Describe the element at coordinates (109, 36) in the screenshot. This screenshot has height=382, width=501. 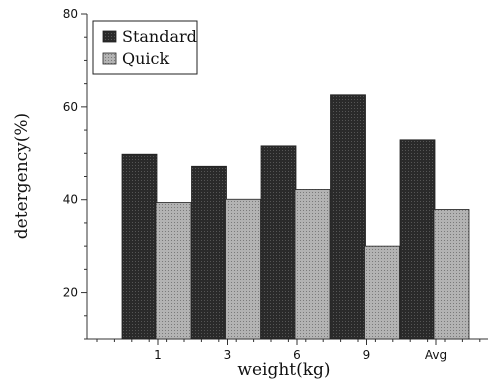
I see `legend-swatch-standard` at that location.